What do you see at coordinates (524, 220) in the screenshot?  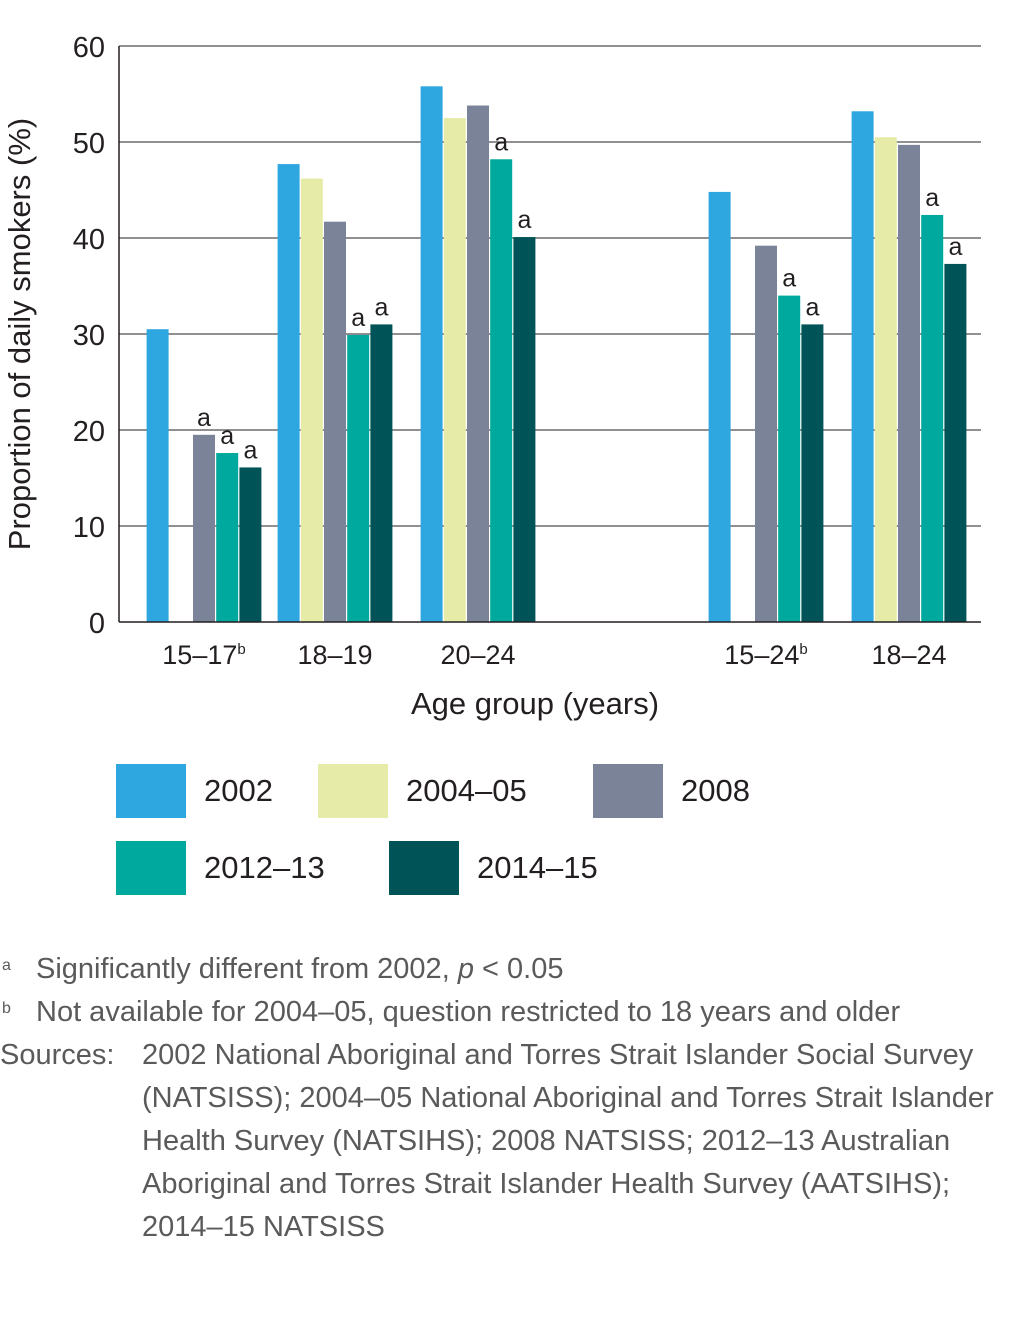 I see `flag-20–24-2014–15: a` at bounding box center [524, 220].